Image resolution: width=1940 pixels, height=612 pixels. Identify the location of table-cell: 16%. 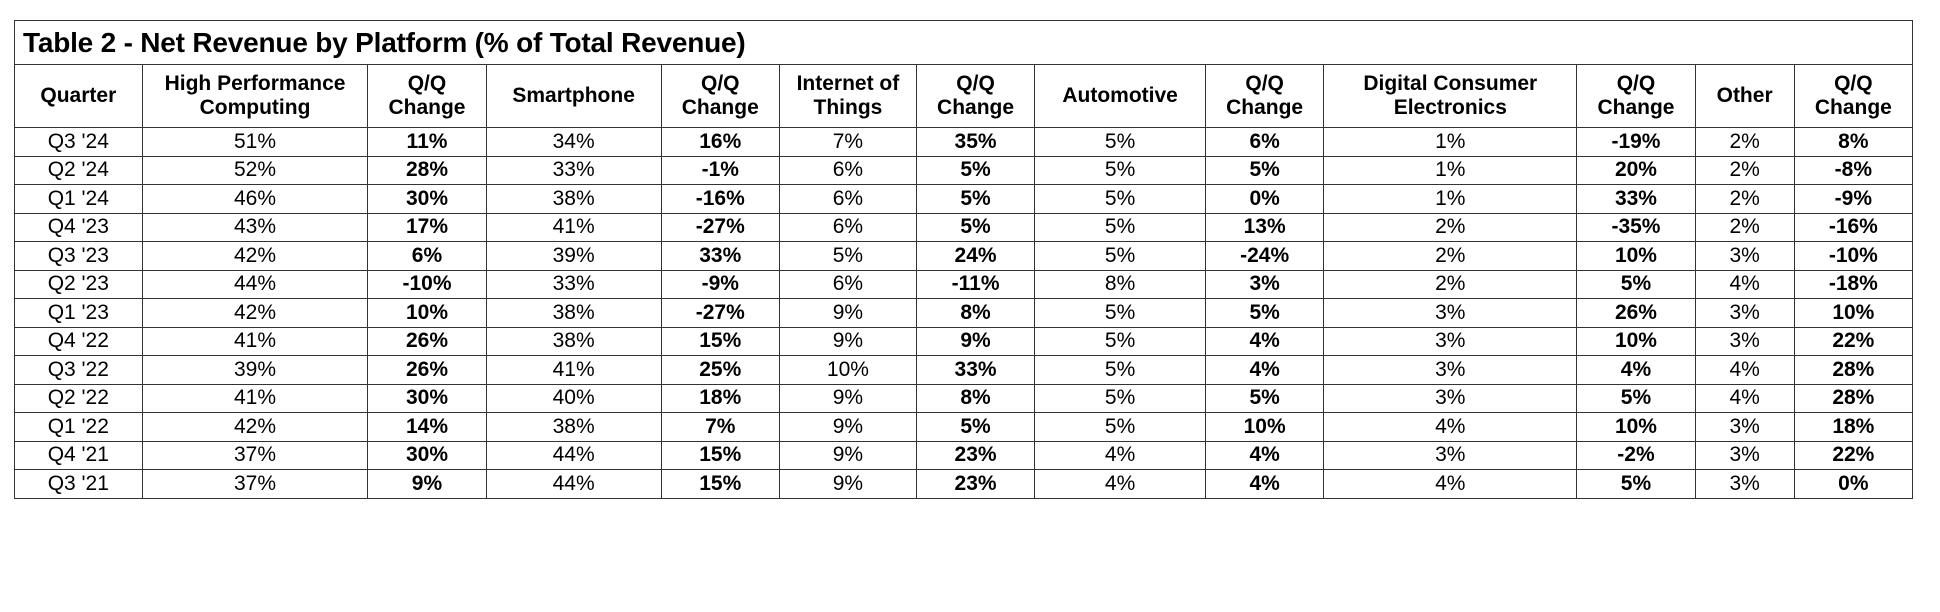
(720, 142).